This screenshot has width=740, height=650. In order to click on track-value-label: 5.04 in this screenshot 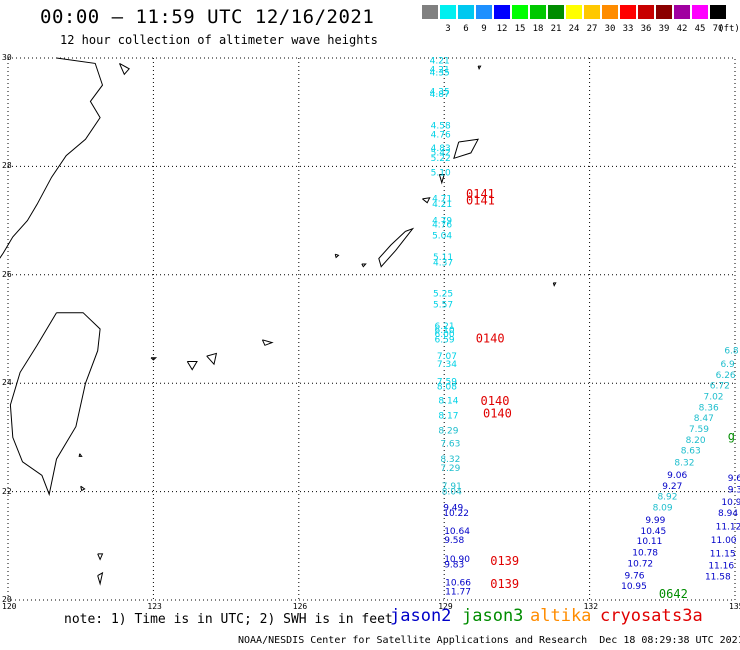, I will do `click(442, 236)`.